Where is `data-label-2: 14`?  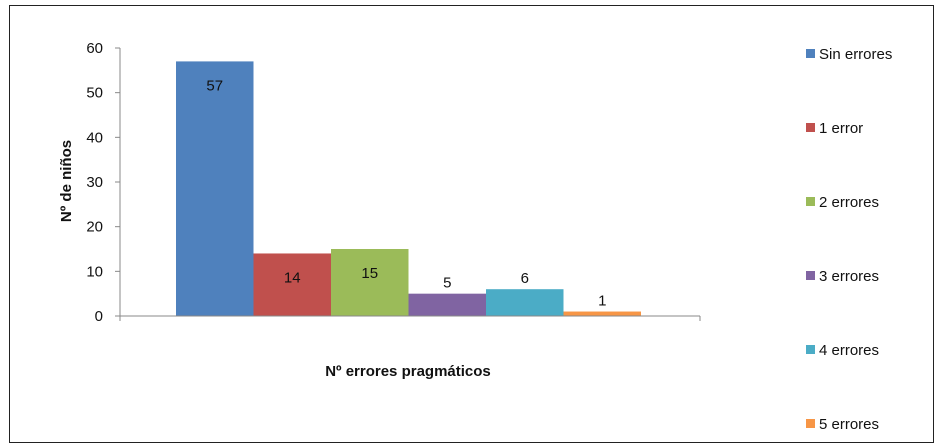
data-label-2: 14 is located at coordinates (292, 277).